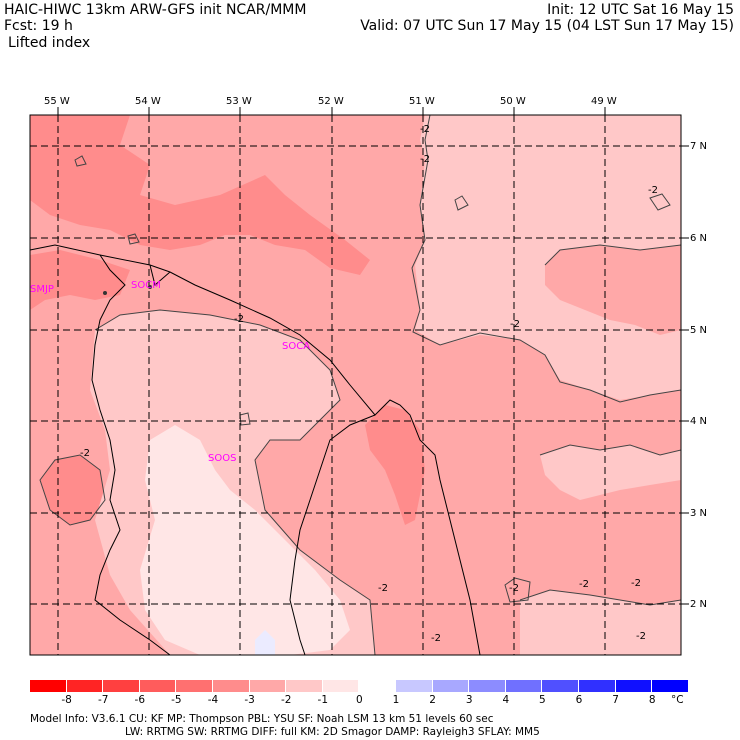 This screenshot has width=740, height=740. What do you see at coordinates (213, 700) in the screenshot?
I see `colorbar-label: -4` at bounding box center [213, 700].